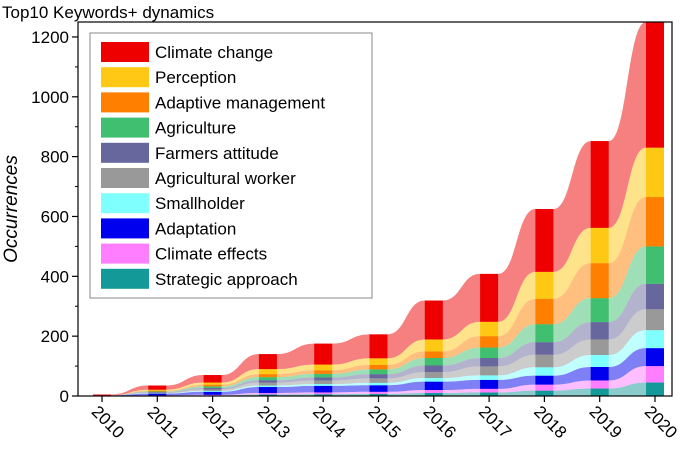 The width and height of the screenshot is (685, 461). I want to click on x-tick-label: 2011, so click(163, 421).